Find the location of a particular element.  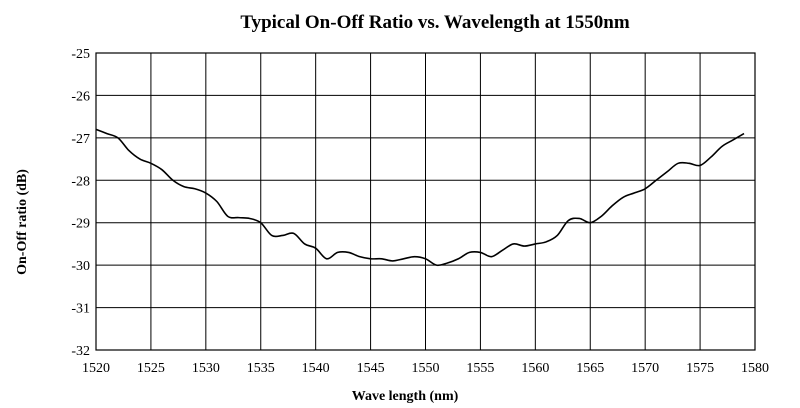

x-tick-label: 1570 is located at coordinates (645, 368).